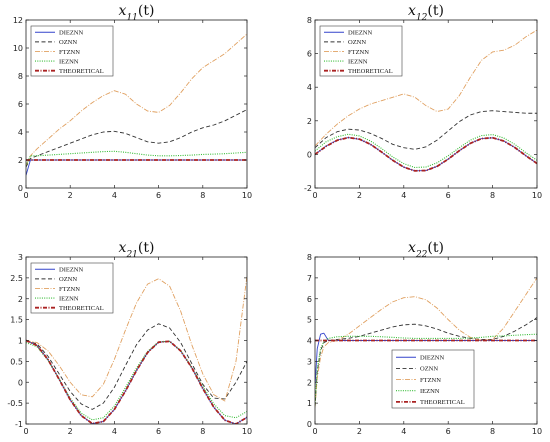 The width and height of the screenshot is (550, 442). I want to click on y-tick-label: 2.5, so click(16, 278).